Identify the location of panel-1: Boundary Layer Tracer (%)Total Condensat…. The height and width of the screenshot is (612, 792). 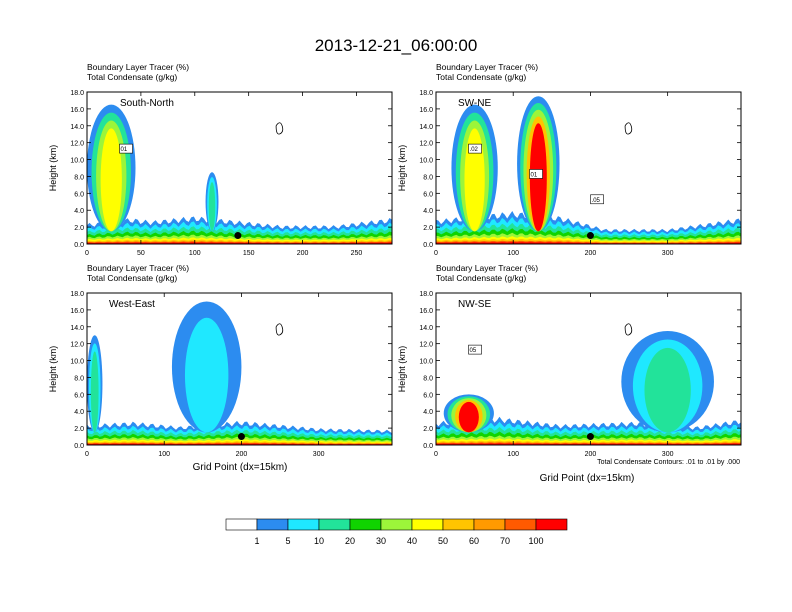
(220, 159).